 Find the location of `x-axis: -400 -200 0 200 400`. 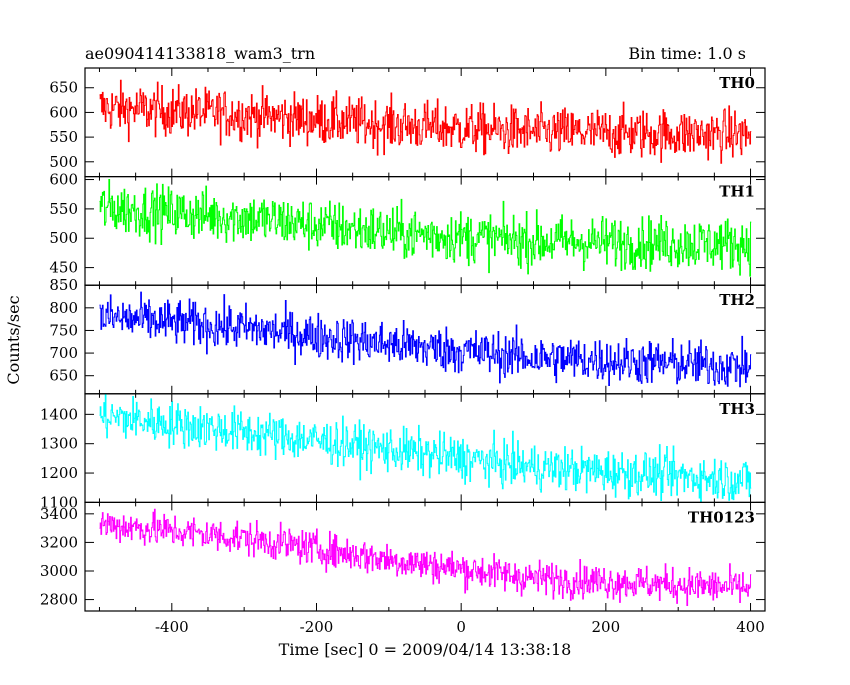

x-axis: -400 -200 0 200 400 is located at coordinates (460, 627).